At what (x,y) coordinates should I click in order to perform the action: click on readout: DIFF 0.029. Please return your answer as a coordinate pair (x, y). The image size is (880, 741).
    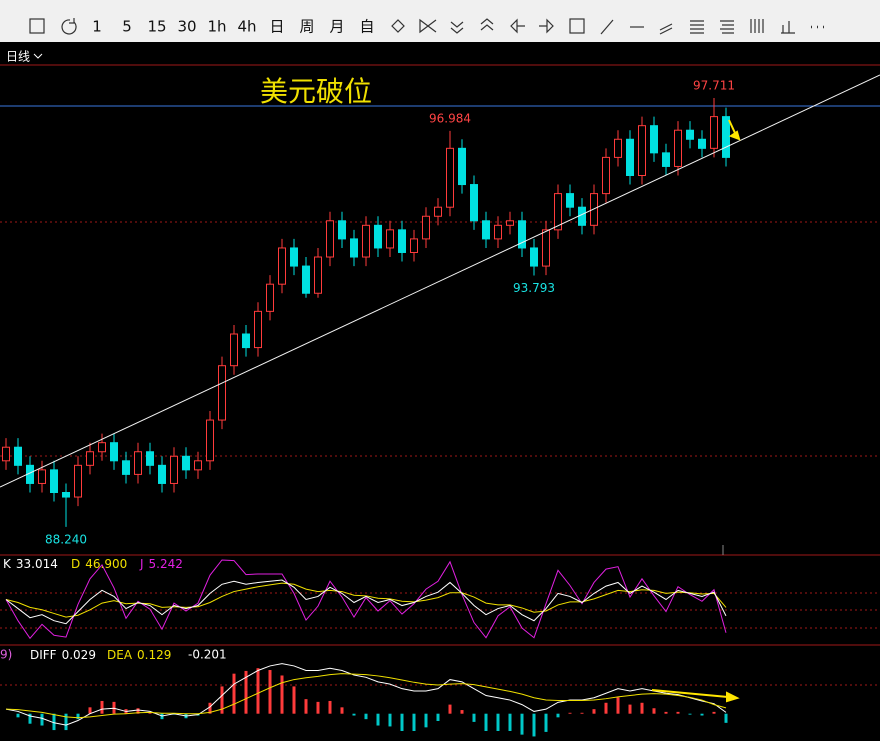
    Looking at the image, I should click on (63, 655).